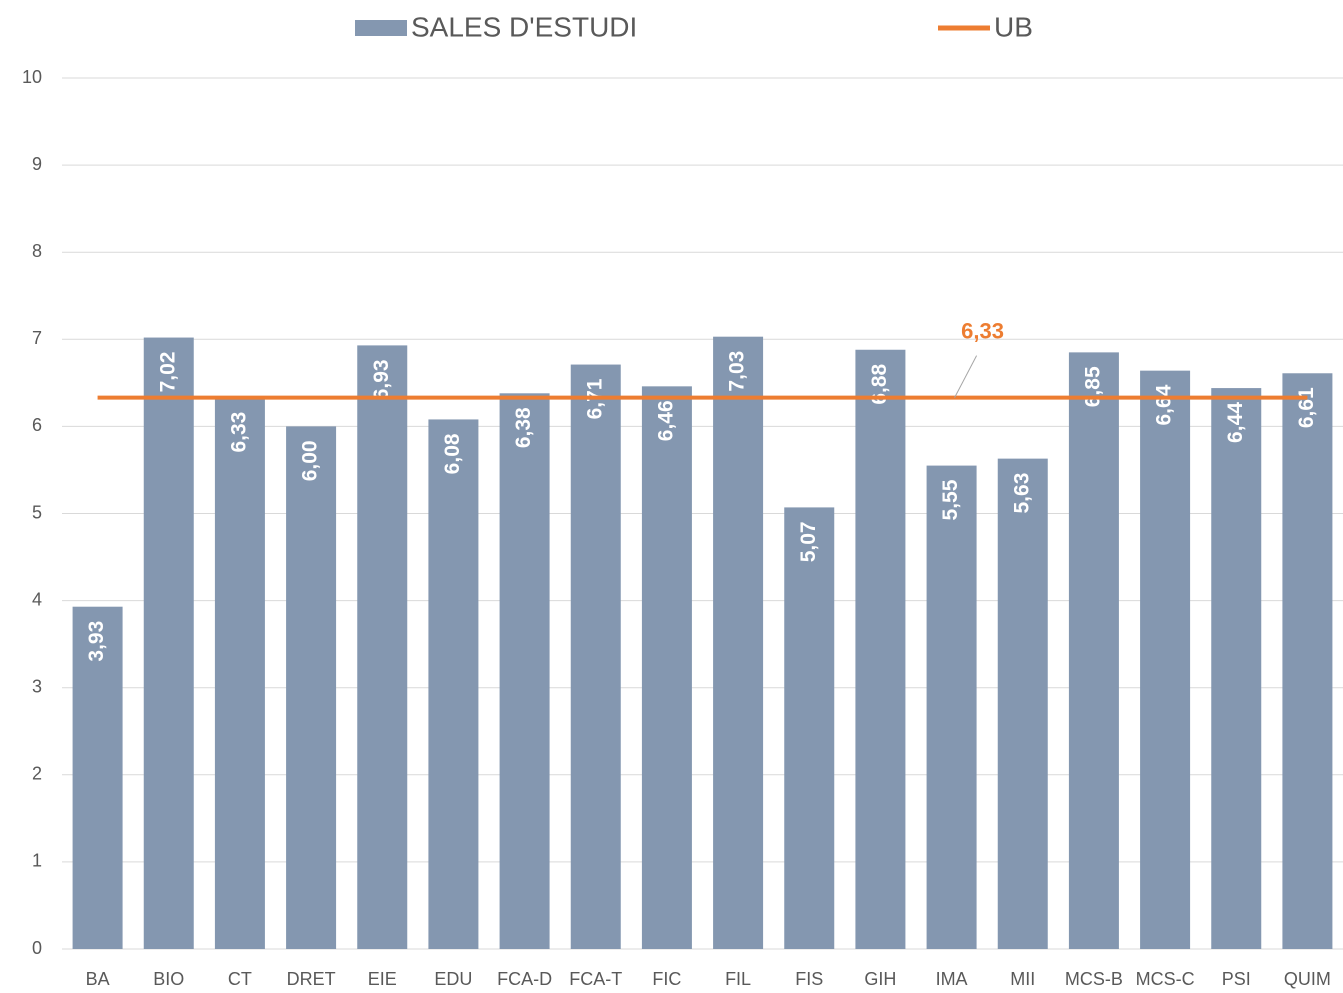  I want to click on y-tick-label: 3, so click(37, 686).